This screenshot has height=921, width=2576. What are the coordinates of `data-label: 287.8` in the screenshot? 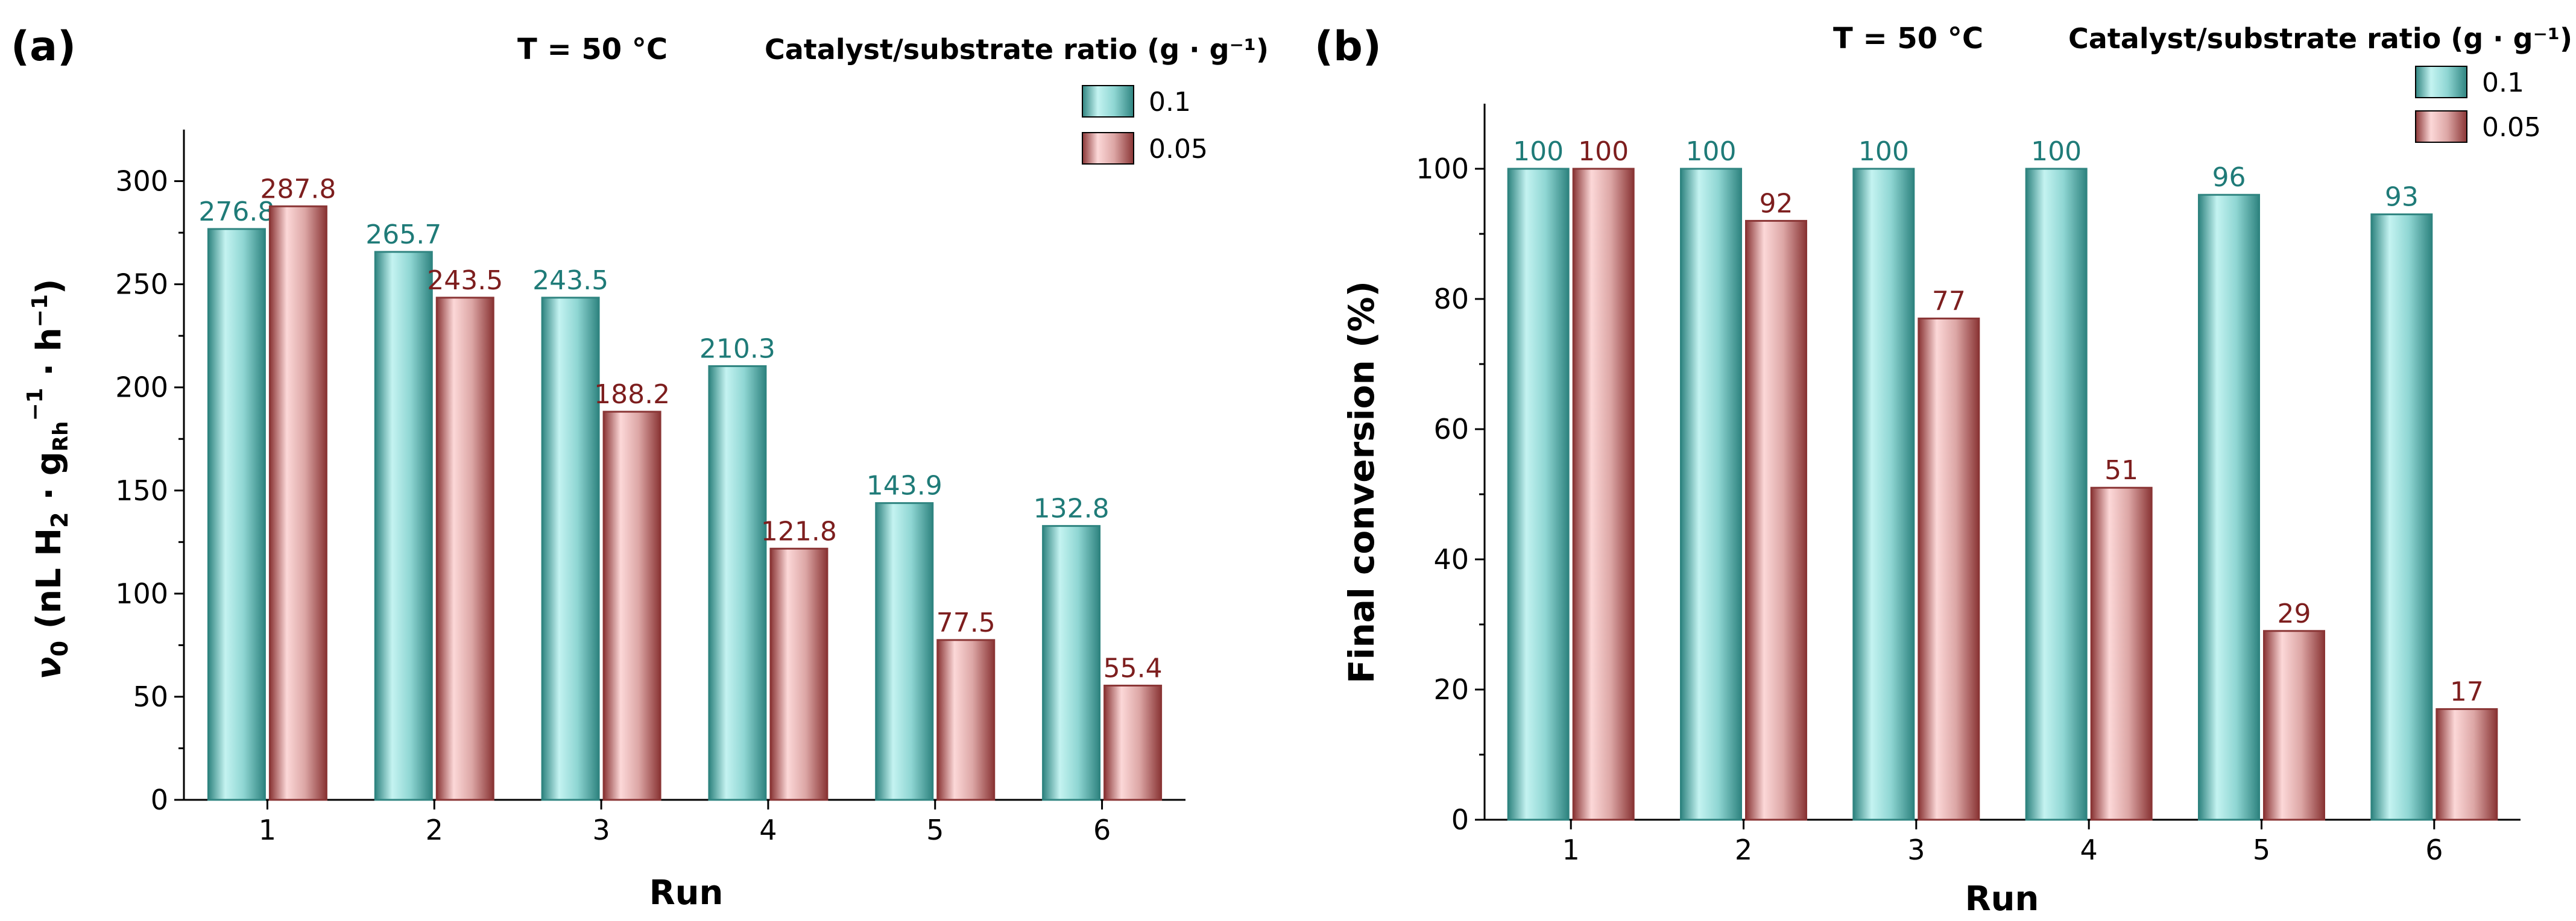 It's located at (298, 189).